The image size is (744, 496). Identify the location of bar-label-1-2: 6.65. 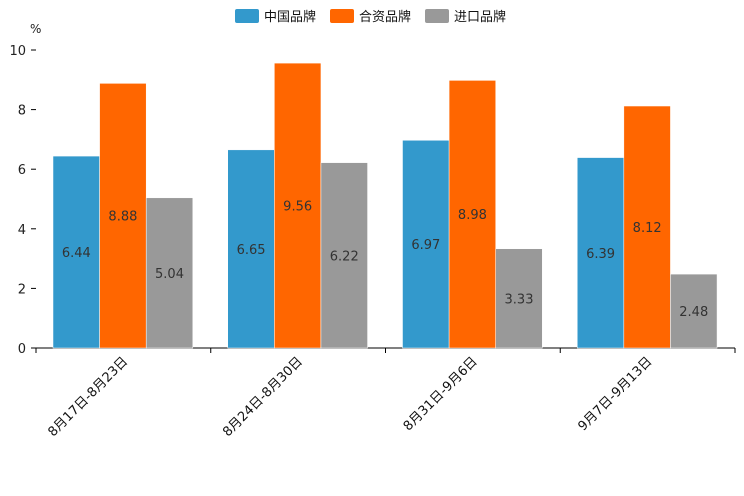
(251, 250).